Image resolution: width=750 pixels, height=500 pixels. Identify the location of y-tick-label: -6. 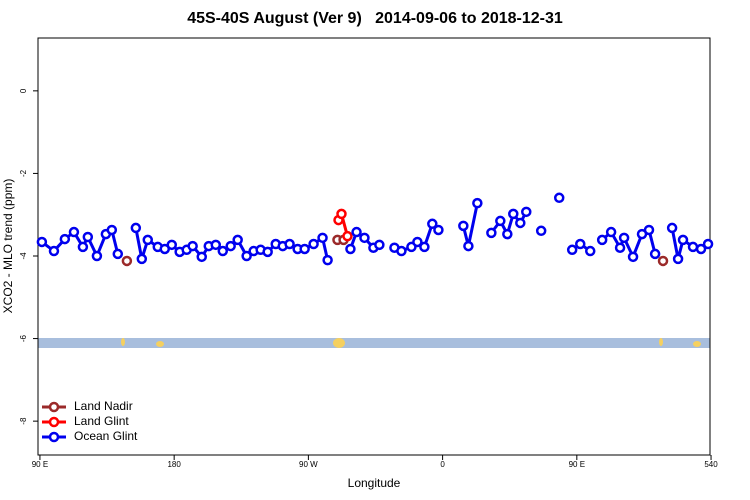
(23, 338).